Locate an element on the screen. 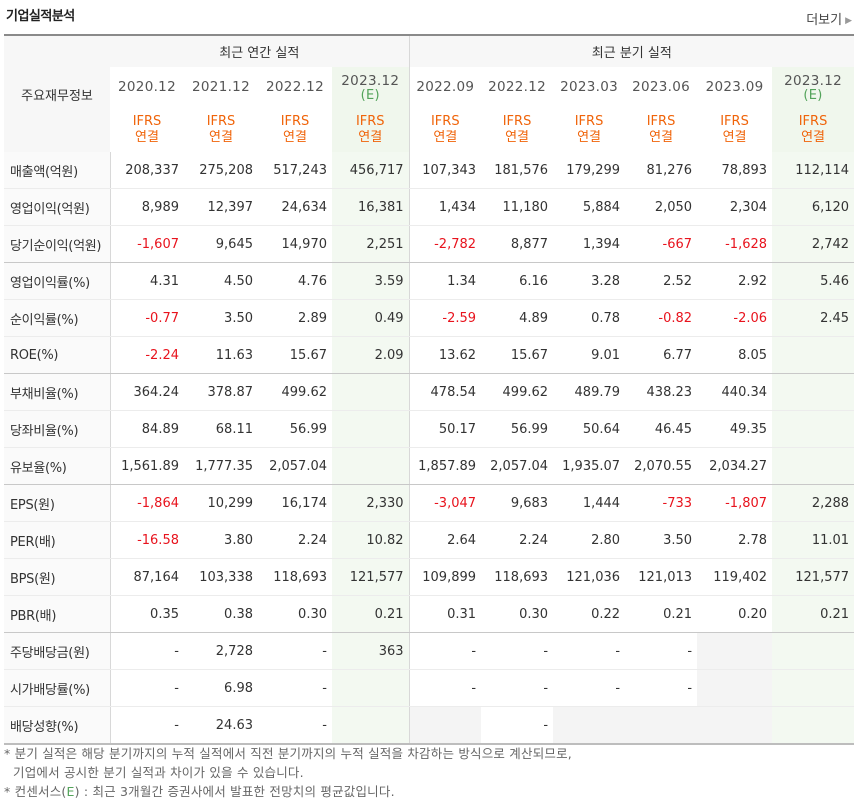 The height and width of the screenshot is (805, 862). row-label: PER(배) is located at coordinates (57, 540).